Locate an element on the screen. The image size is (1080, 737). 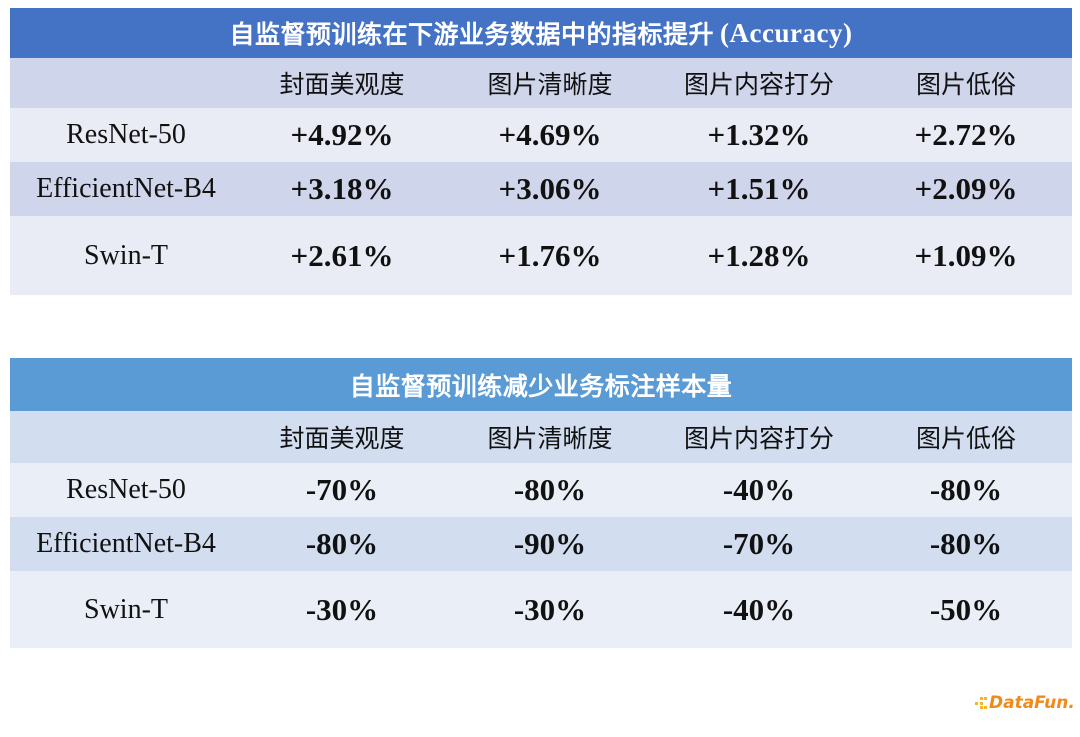
table-row: EfficientNet-B4 -80% -90% -70% -80% is located at coordinates (541, 544).